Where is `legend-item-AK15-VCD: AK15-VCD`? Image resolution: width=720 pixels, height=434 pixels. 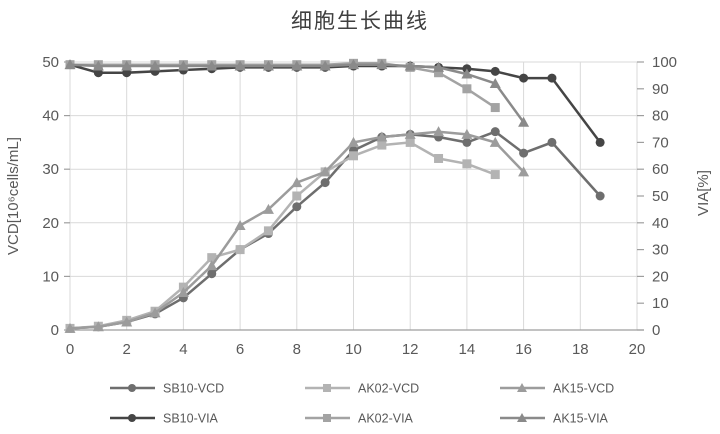 legend-item-AK15-VCD: AK15-VCD is located at coordinates (557, 389).